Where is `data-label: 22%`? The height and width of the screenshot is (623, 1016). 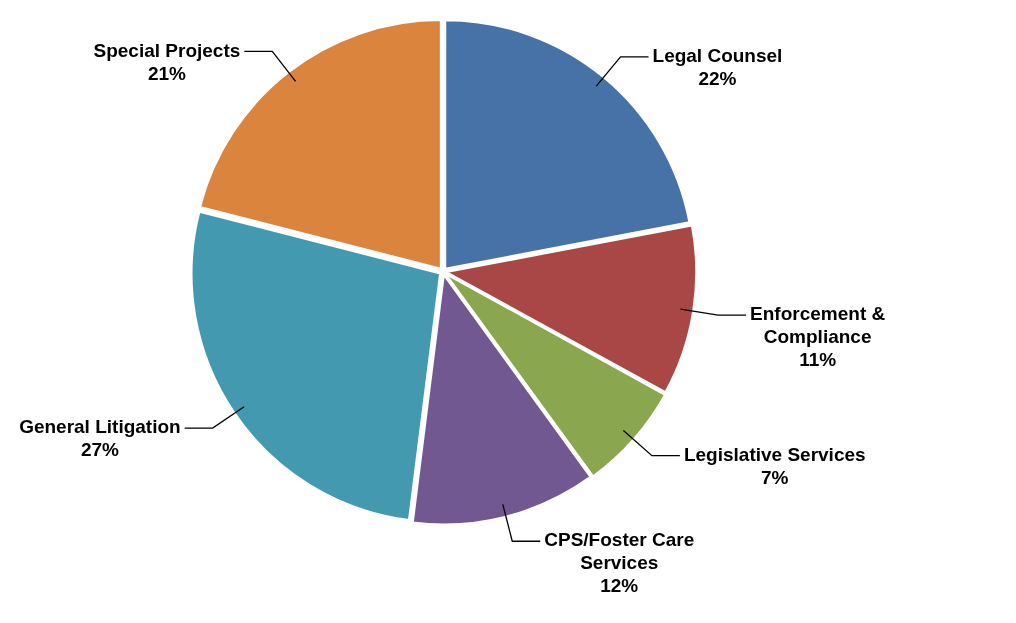 data-label: 22% is located at coordinates (717, 79).